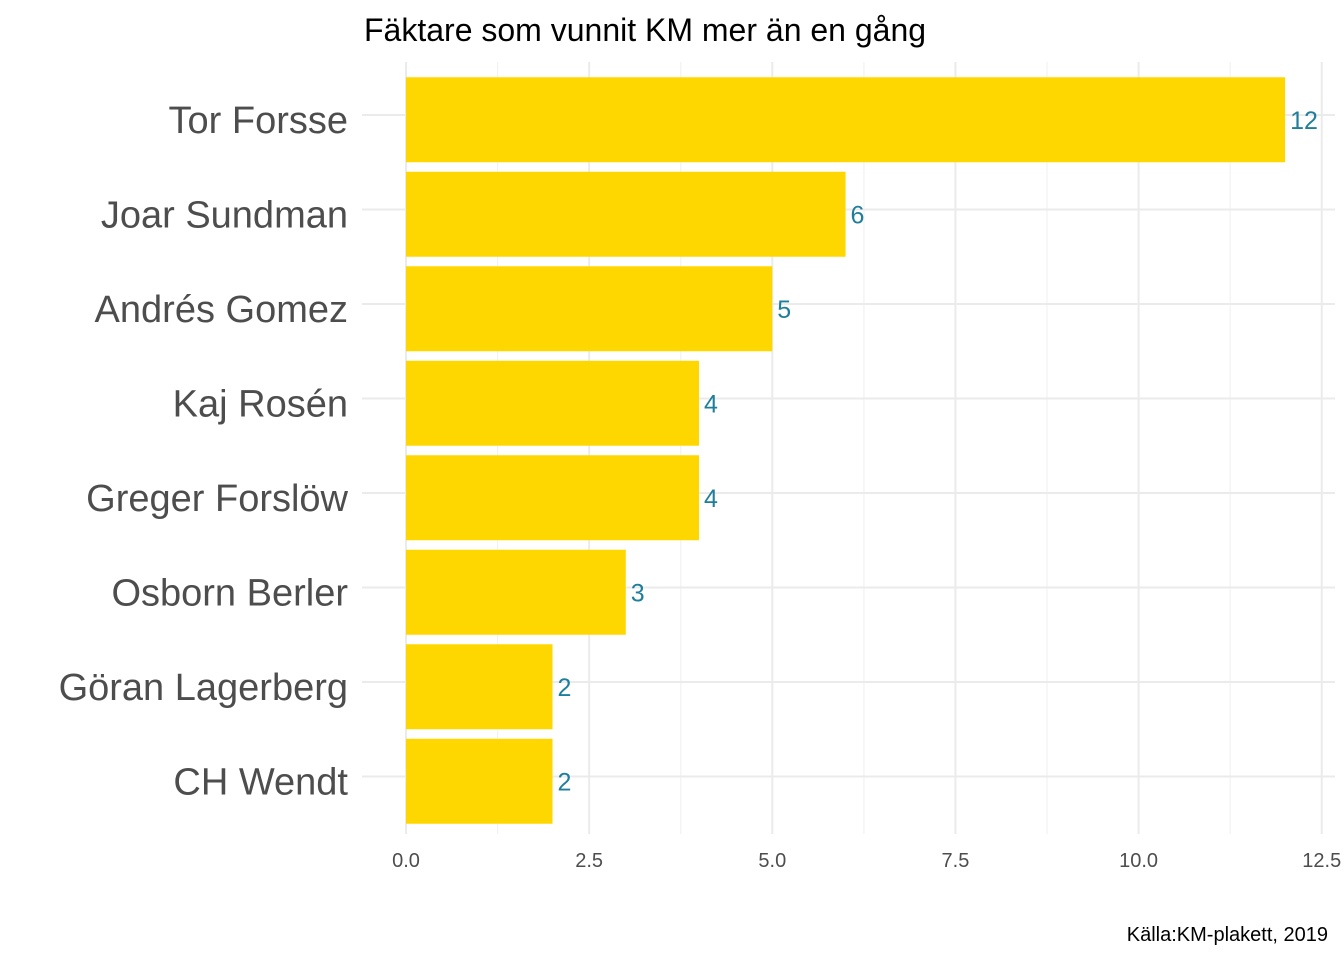 The height and width of the screenshot is (960, 1344). I want to click on chart-title: Fäktare som vunnit KM mer än en gång, so click(645, 30).